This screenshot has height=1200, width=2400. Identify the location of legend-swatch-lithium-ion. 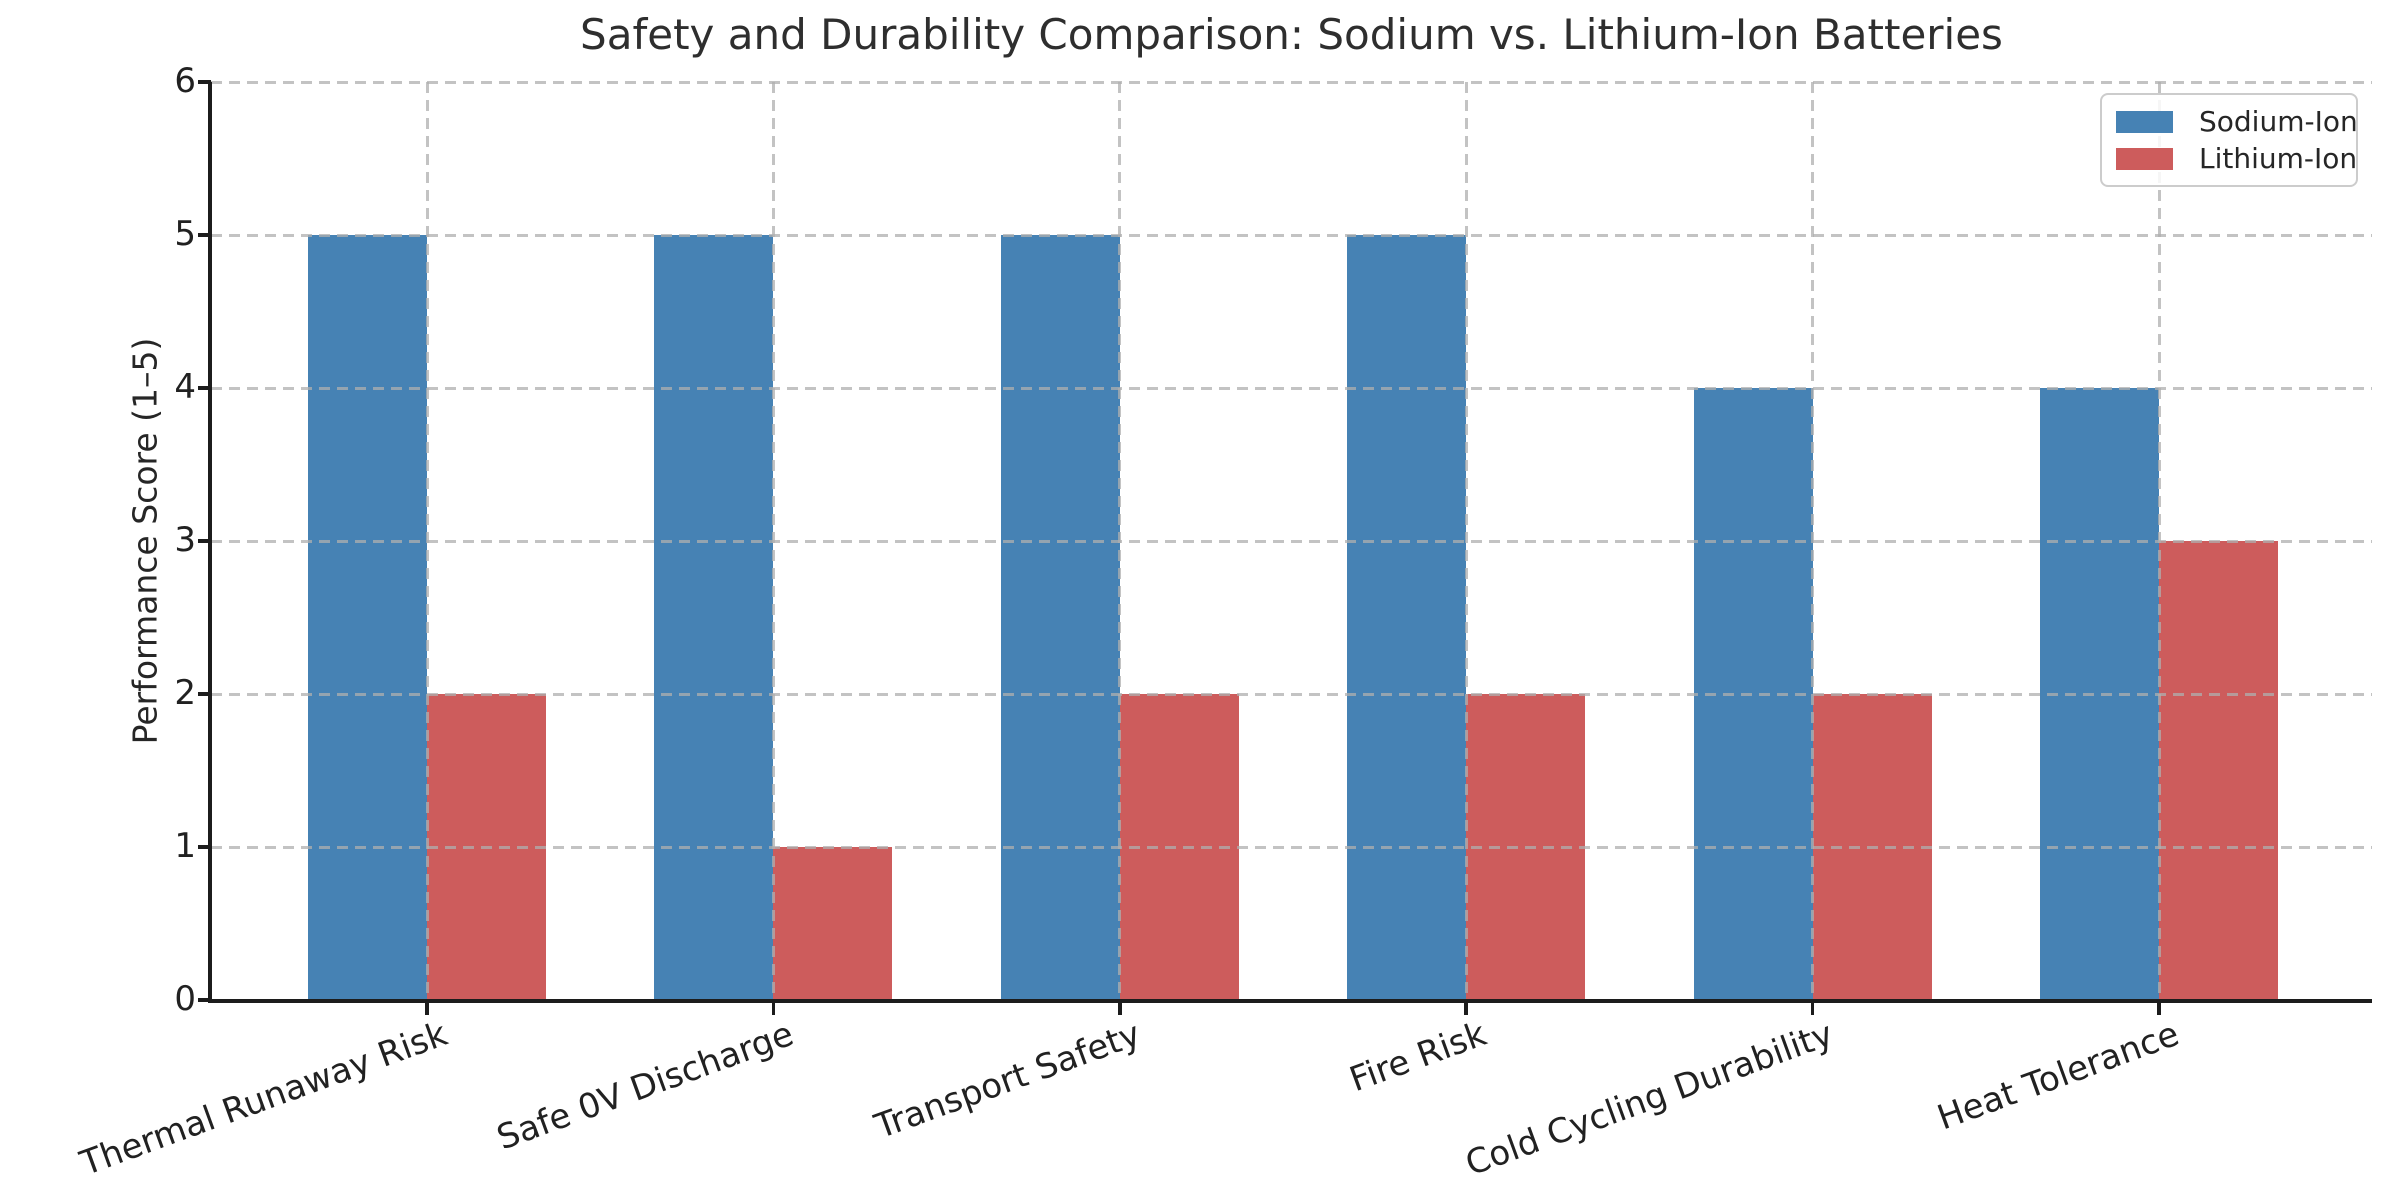
(2144, 158).